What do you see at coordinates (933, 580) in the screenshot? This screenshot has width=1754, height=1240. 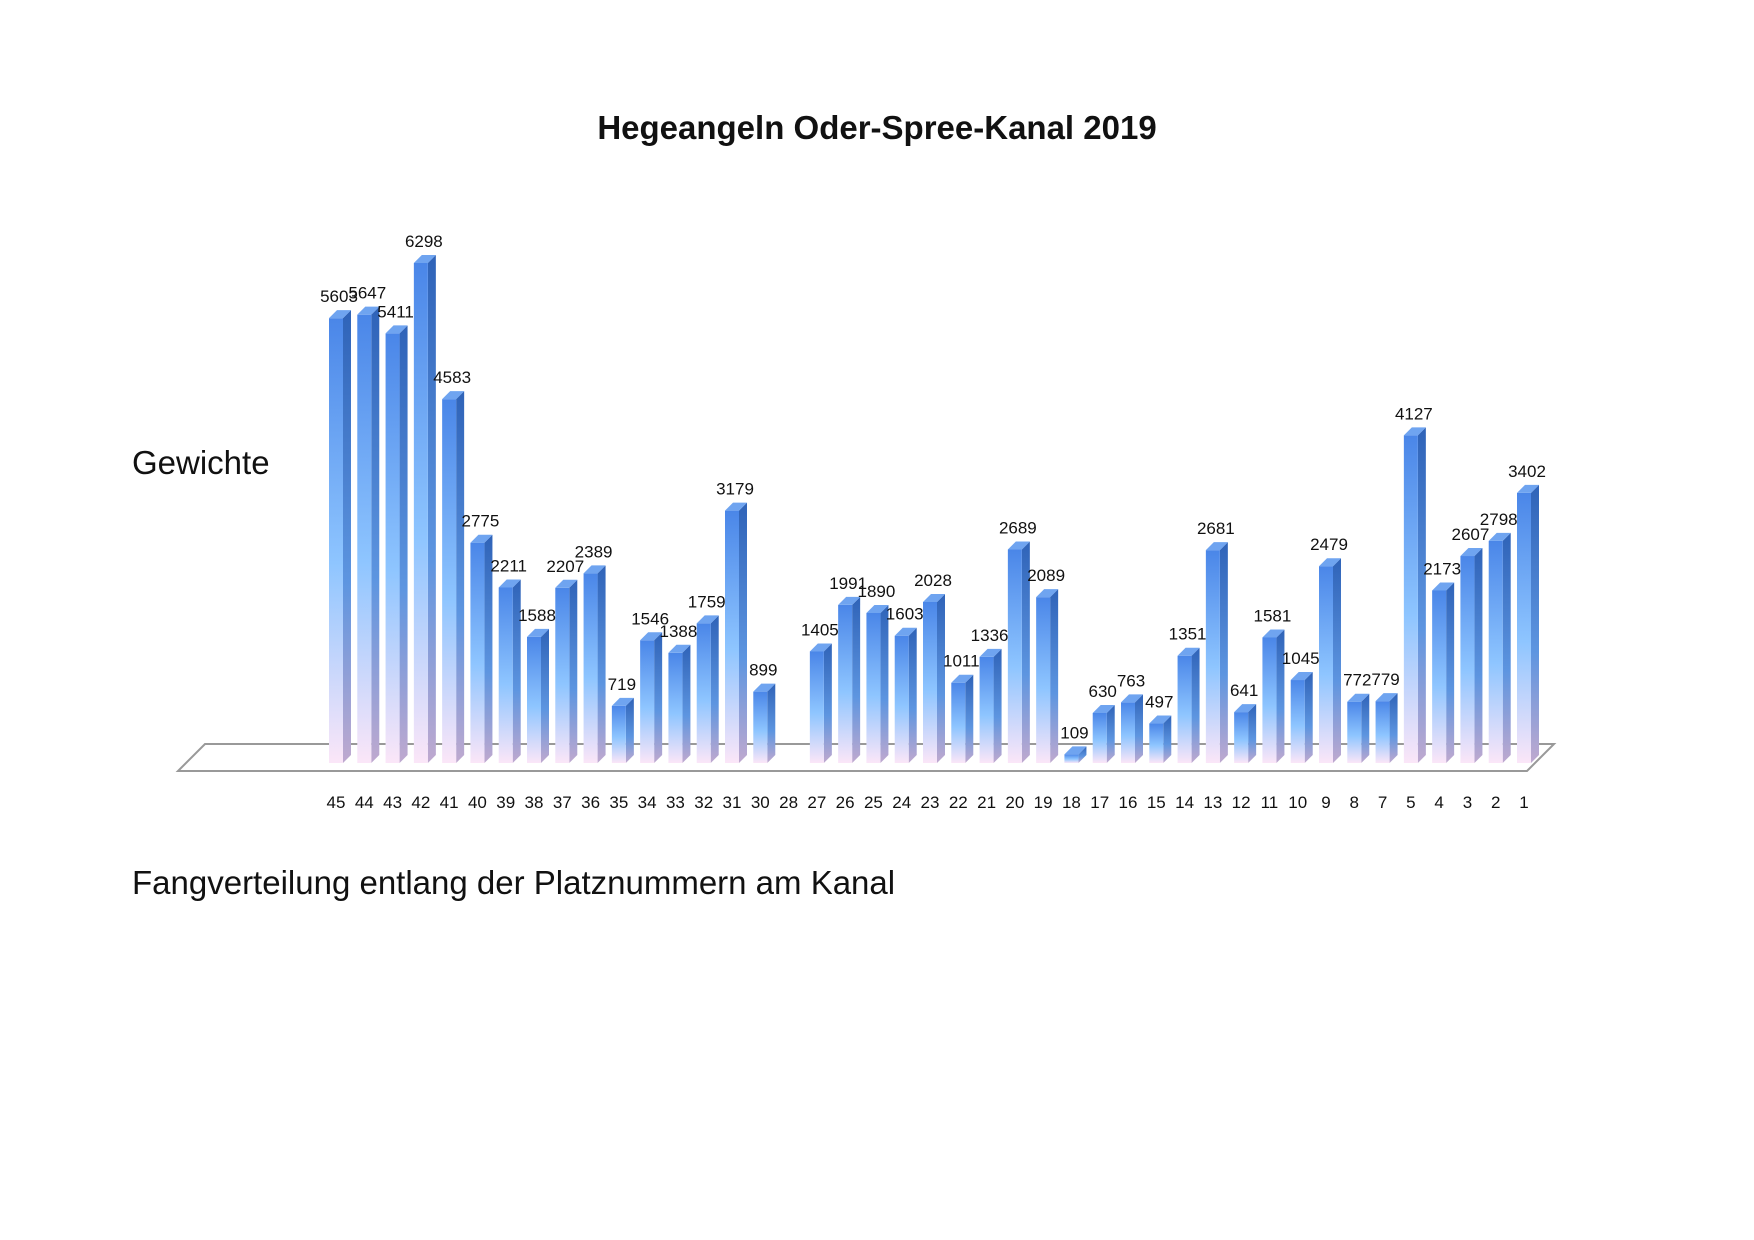 I see `data-label: 2028` at bounding box center [933, 580].